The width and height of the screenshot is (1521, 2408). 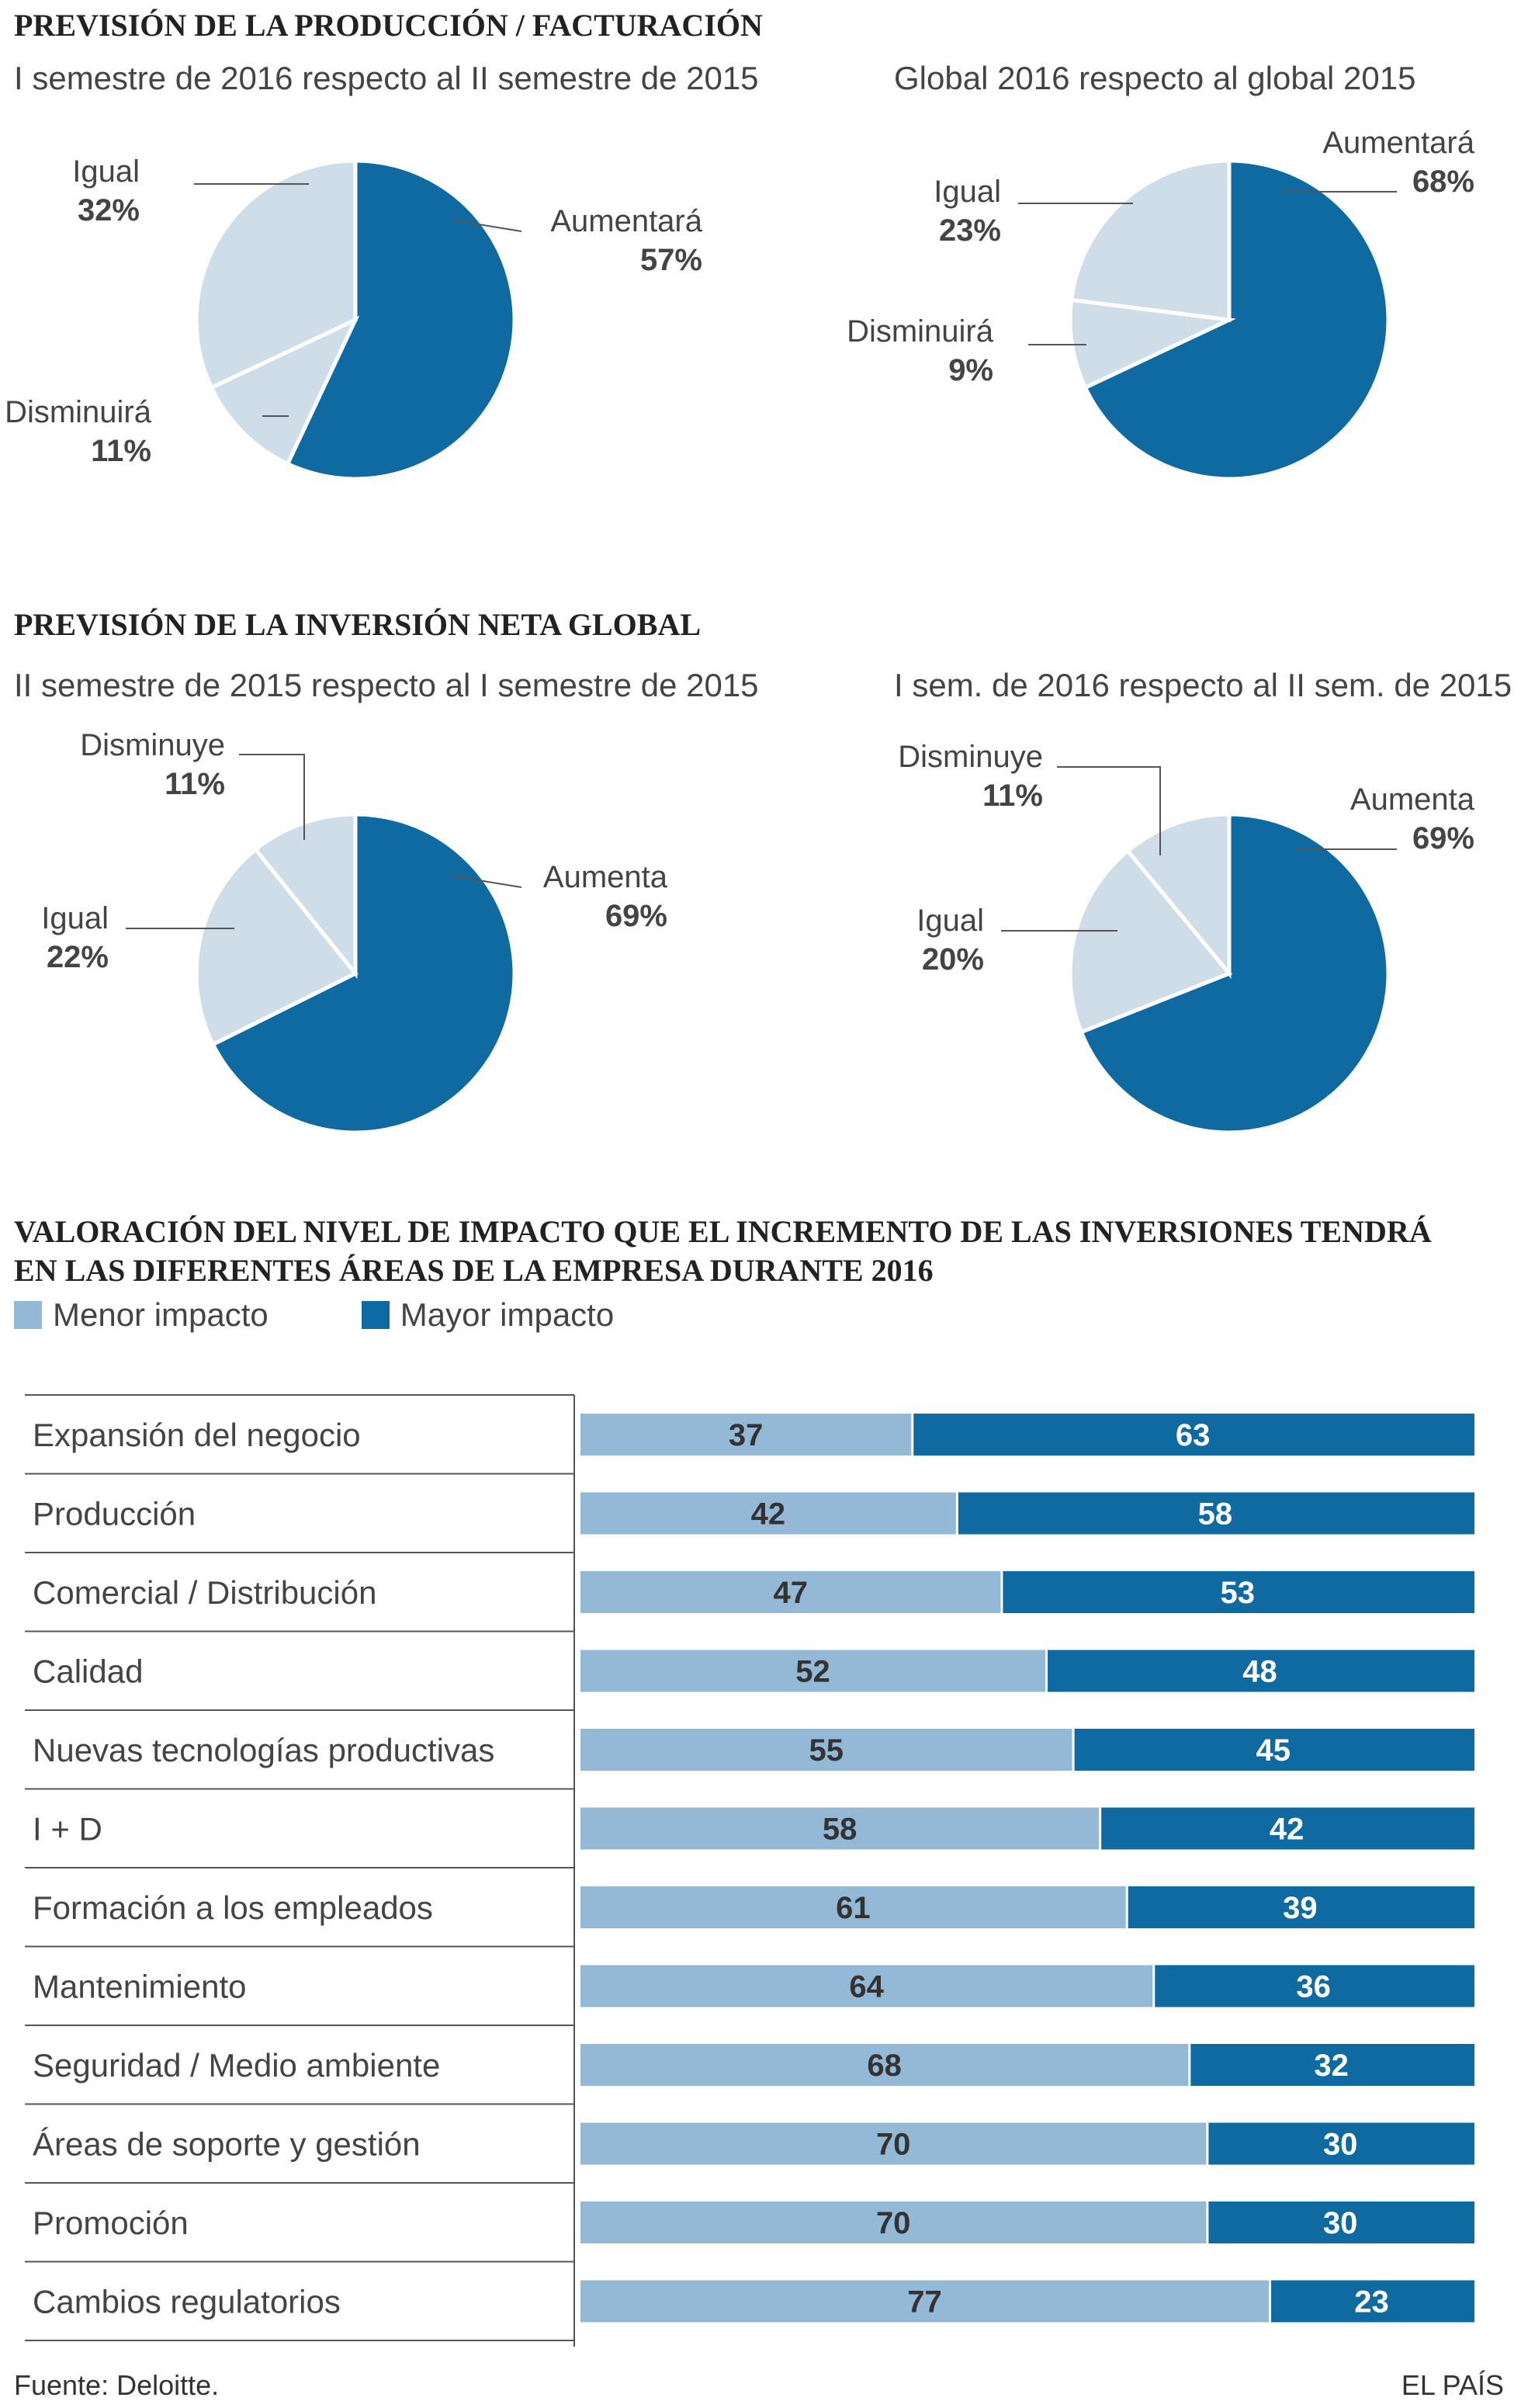 What do you see at coordinates (67, 1830) in the screenshot?
I see `row-label: I + D` at bounding box center [67, 1830].